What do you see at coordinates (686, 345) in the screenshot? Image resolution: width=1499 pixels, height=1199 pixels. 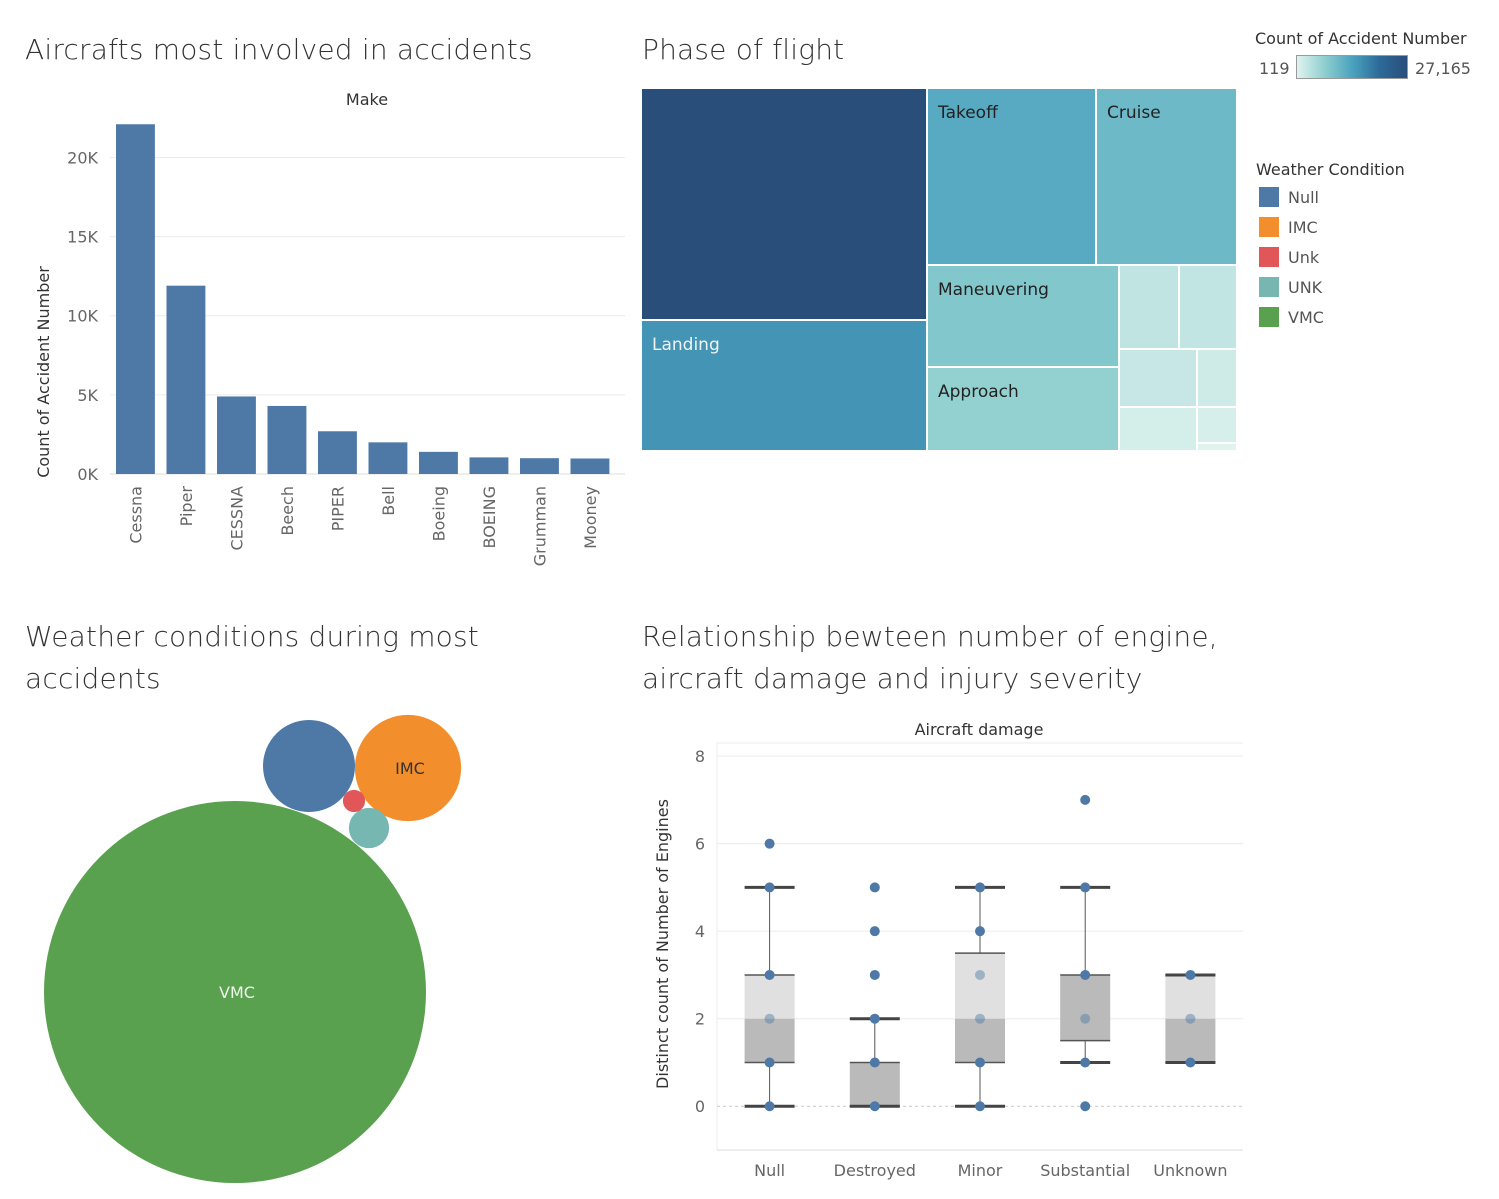 I see `treemap-cell-label: Landing` at bounding box center [686, 345].